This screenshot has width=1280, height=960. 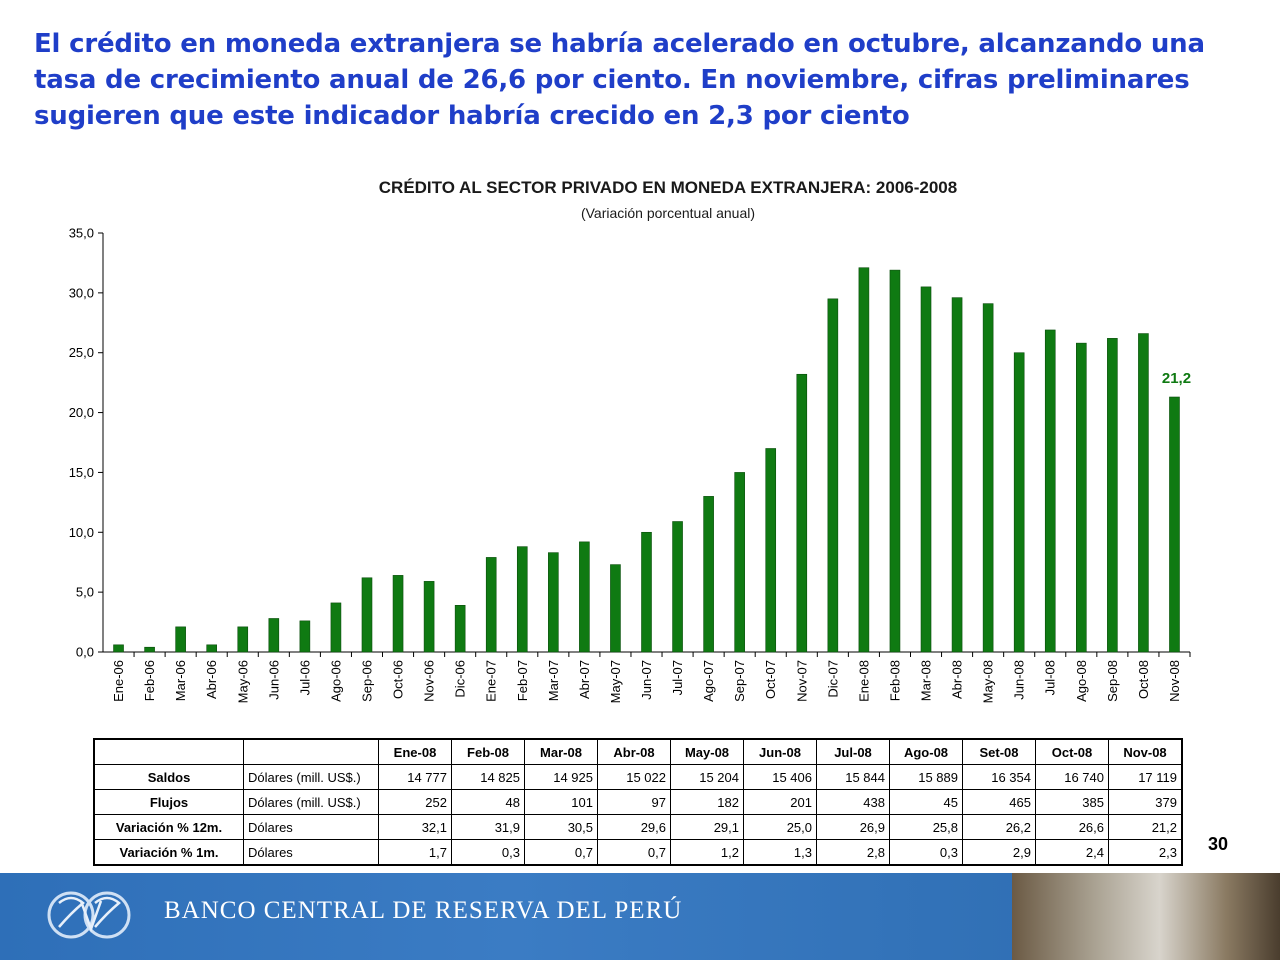 I want to click on table-cell: 465, so click(x=999, y=802).